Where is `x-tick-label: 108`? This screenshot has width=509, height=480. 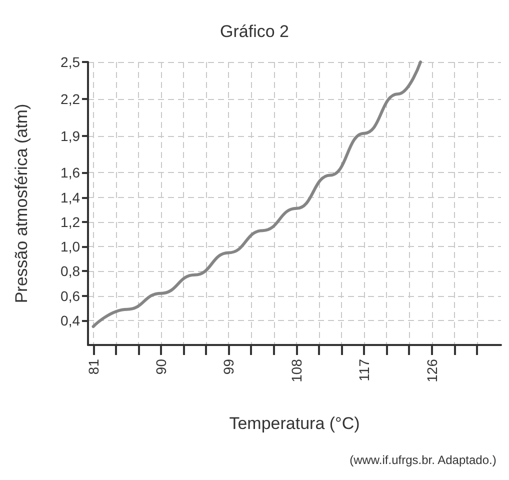
x-tick-label: 108 is located at coordinates (296, 370).